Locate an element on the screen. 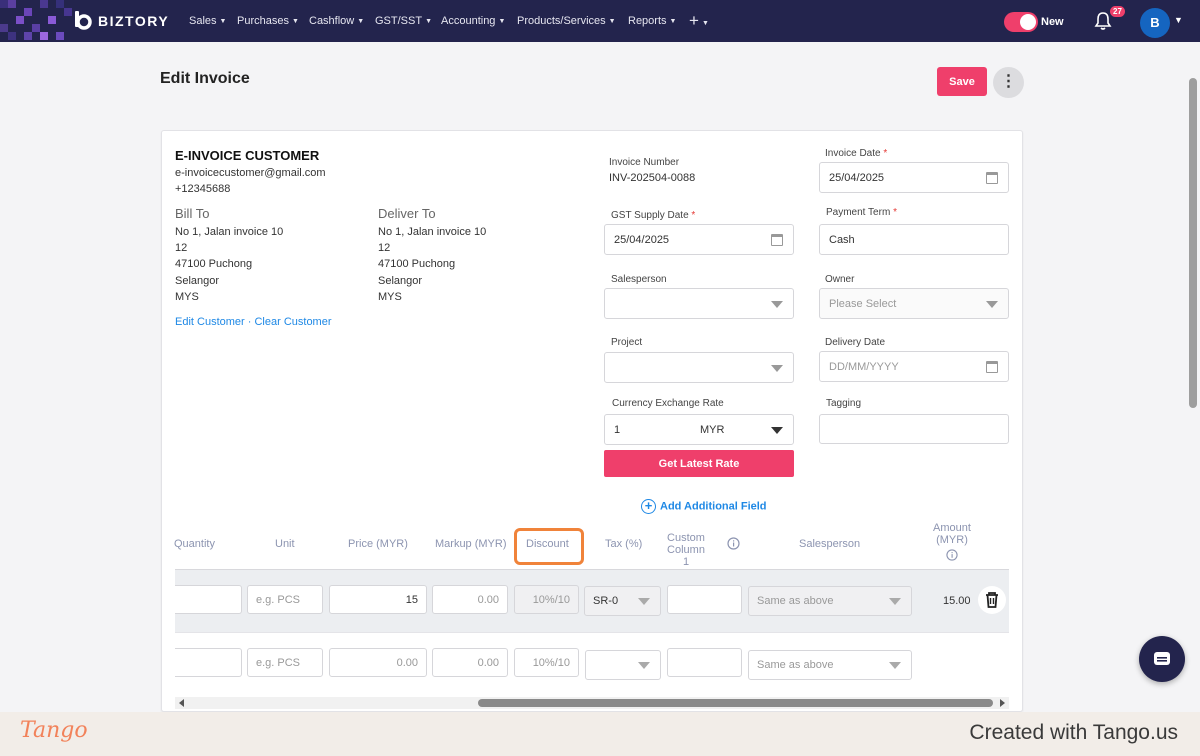  currency-select: MYR is located at coordinates (712, 430).